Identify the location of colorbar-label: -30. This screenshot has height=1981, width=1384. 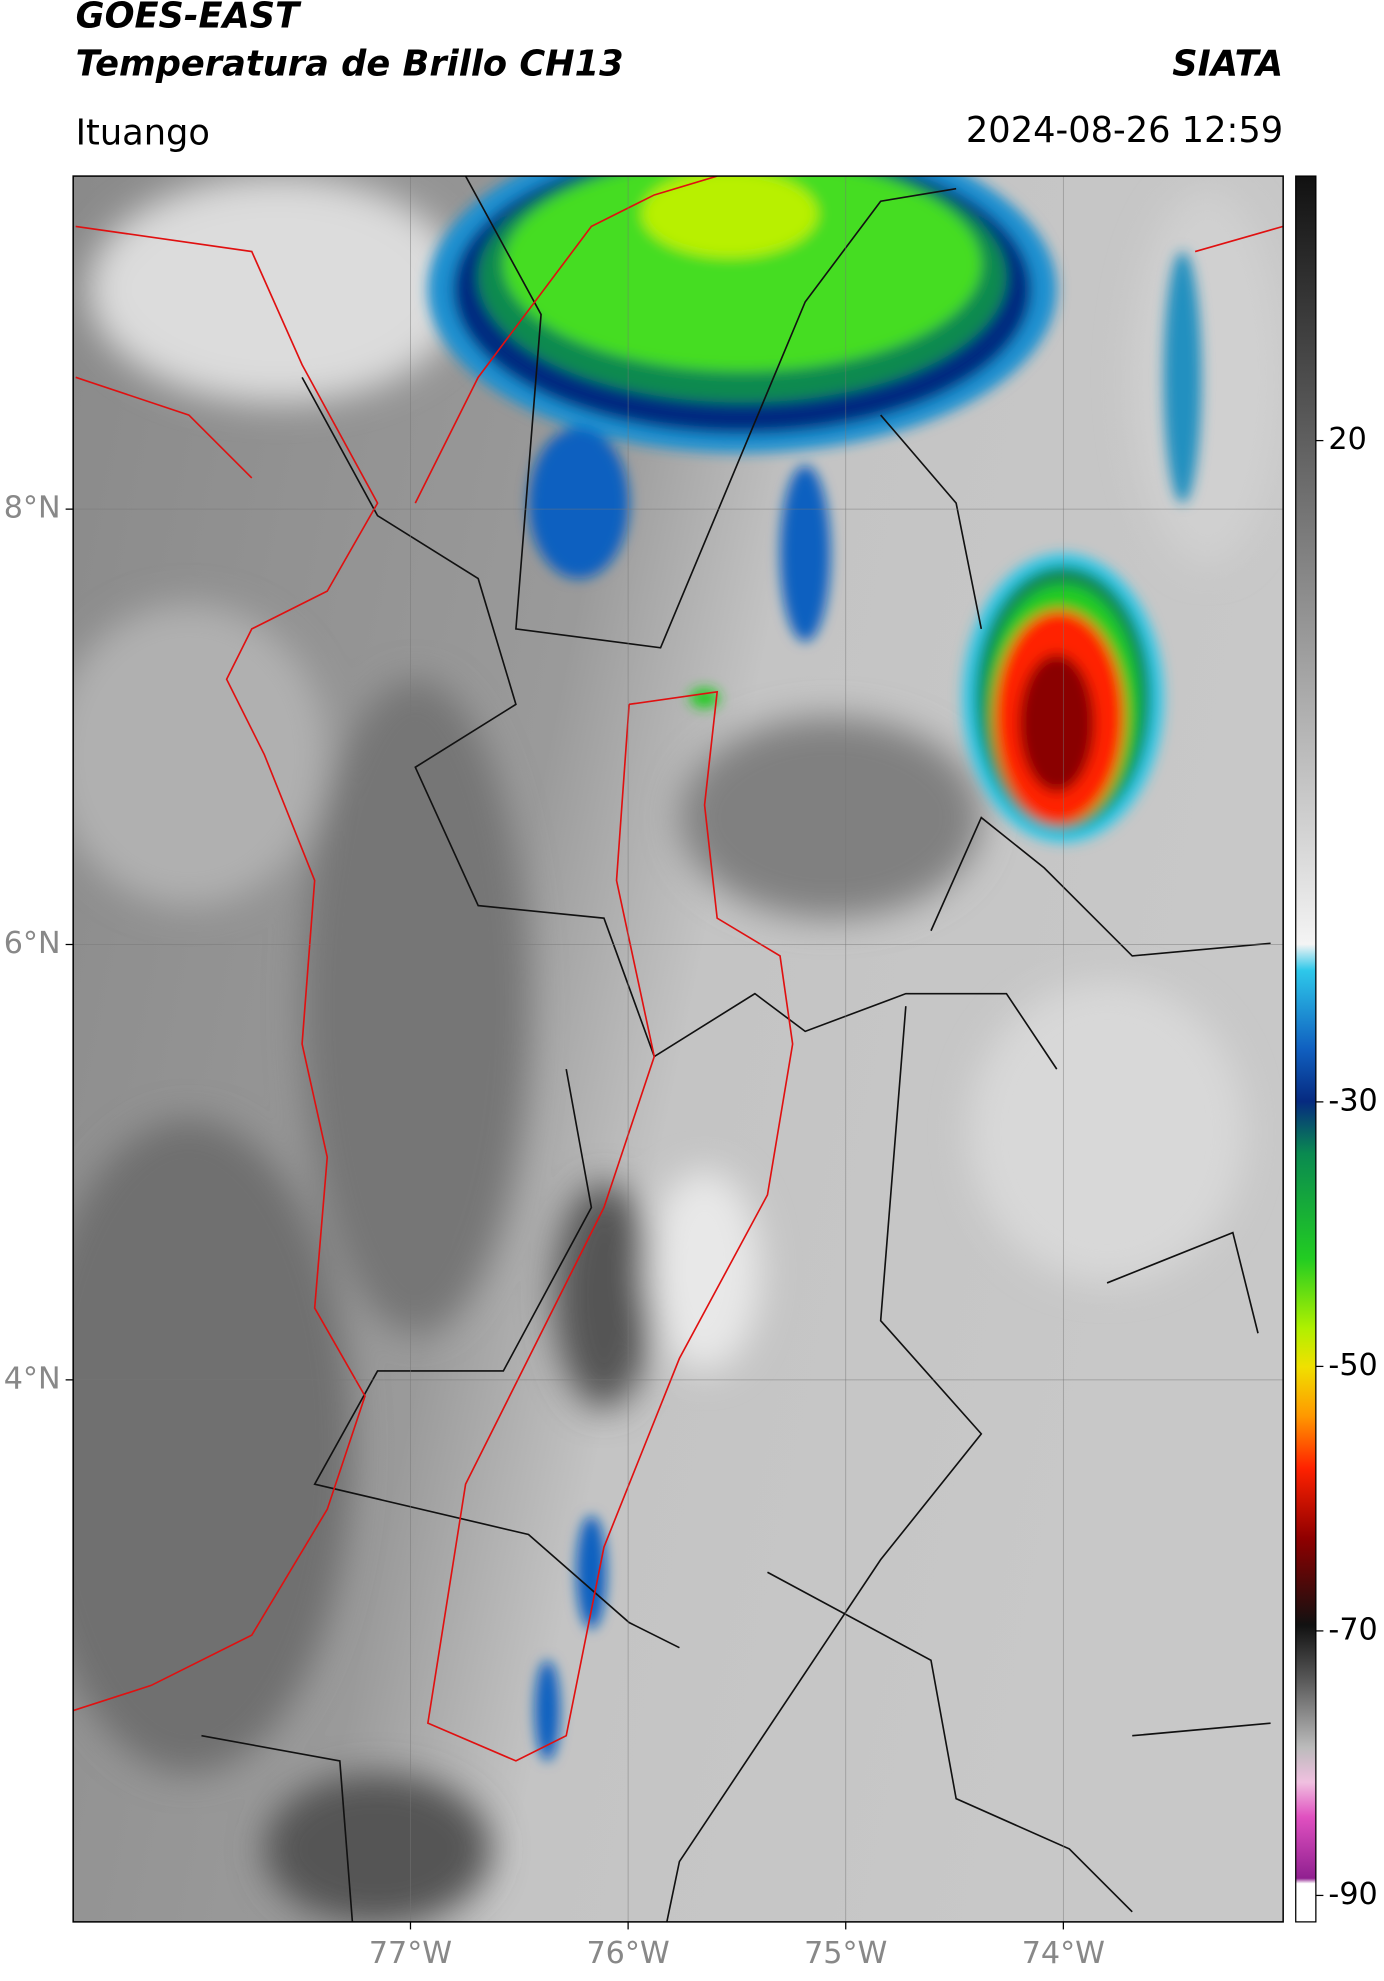
(1352, 1100).